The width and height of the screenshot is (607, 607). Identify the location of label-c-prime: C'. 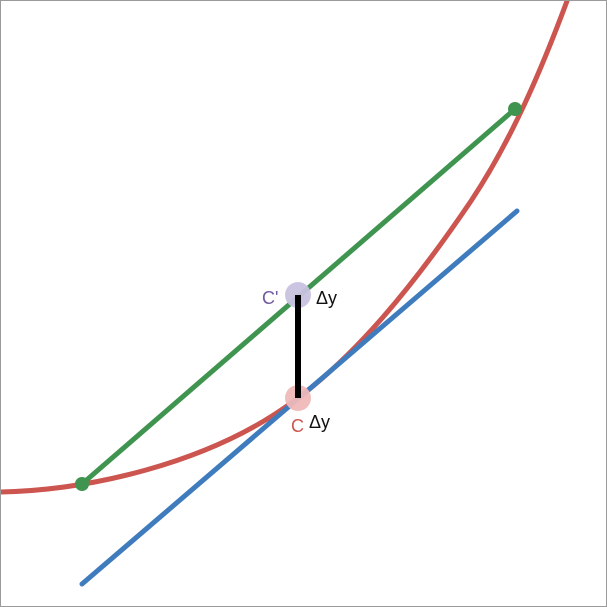
(270, 298).